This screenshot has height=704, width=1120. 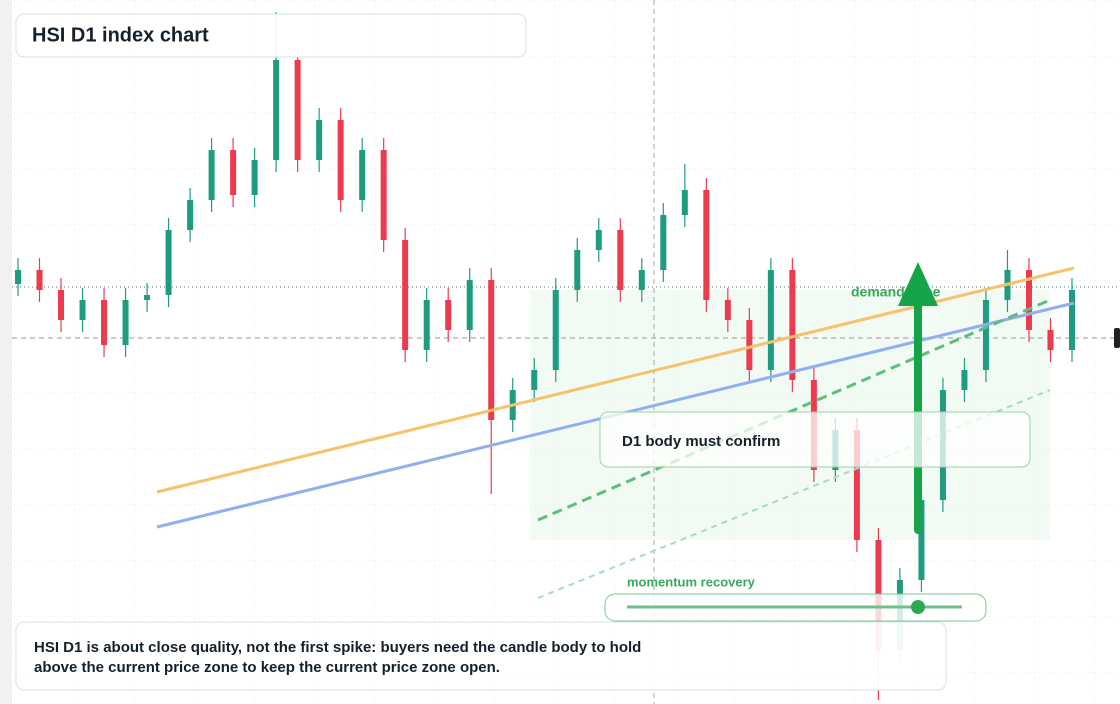 I want to click on edge-icon, so click(x=1117, y=338).